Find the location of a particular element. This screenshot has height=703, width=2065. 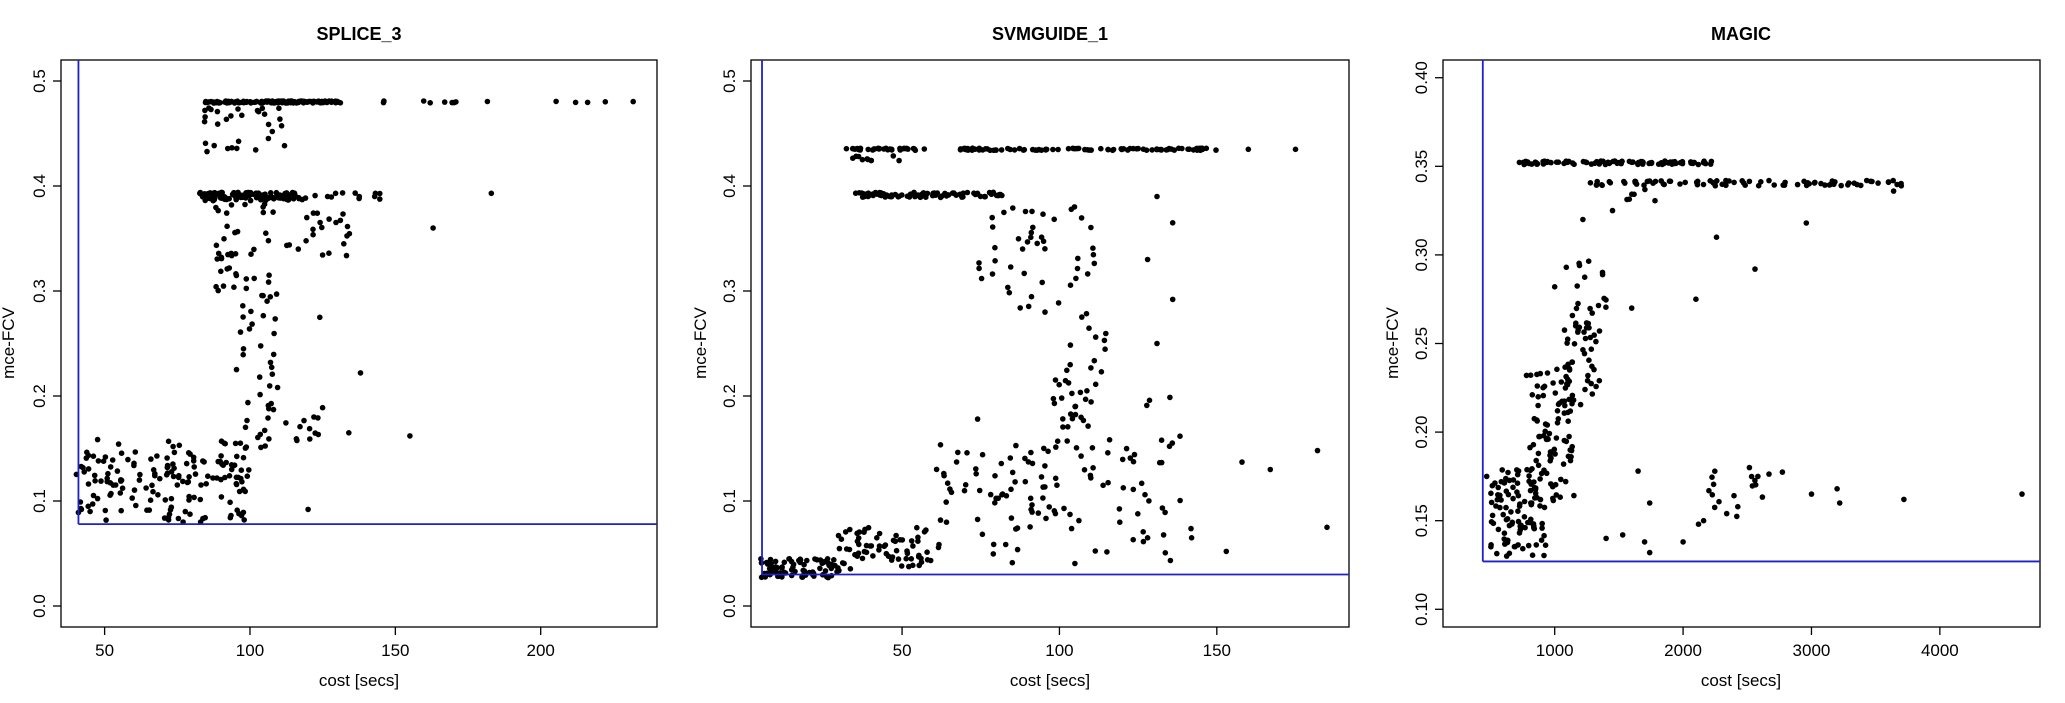

y-tick-label: 0.0 is located at coordinates (39, 606).